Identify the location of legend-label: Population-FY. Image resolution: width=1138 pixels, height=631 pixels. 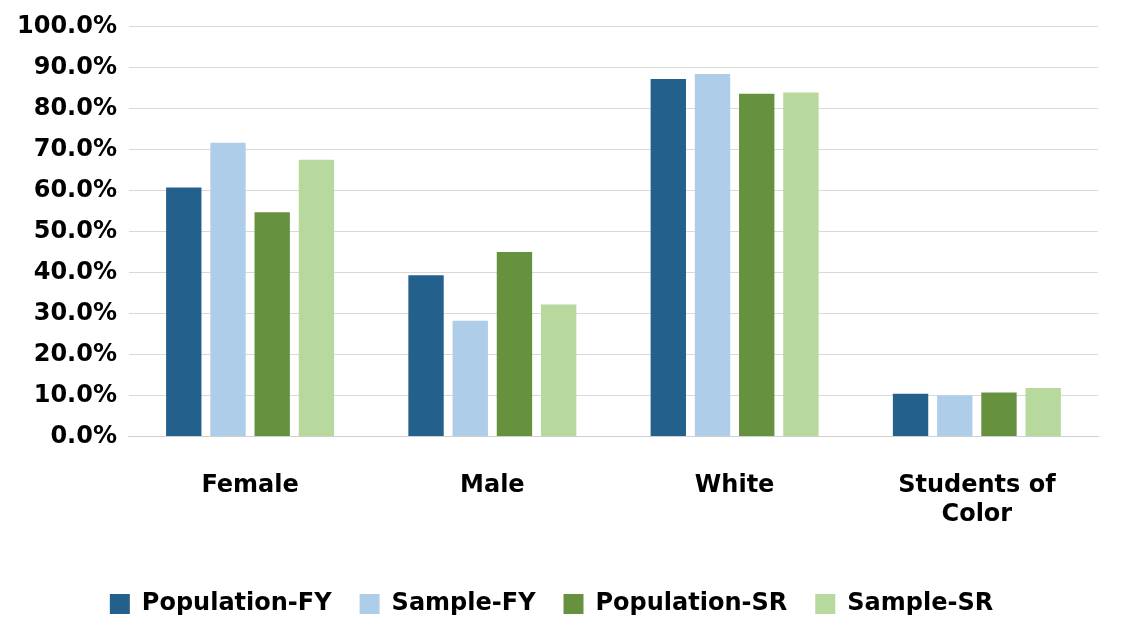
(237, 602).